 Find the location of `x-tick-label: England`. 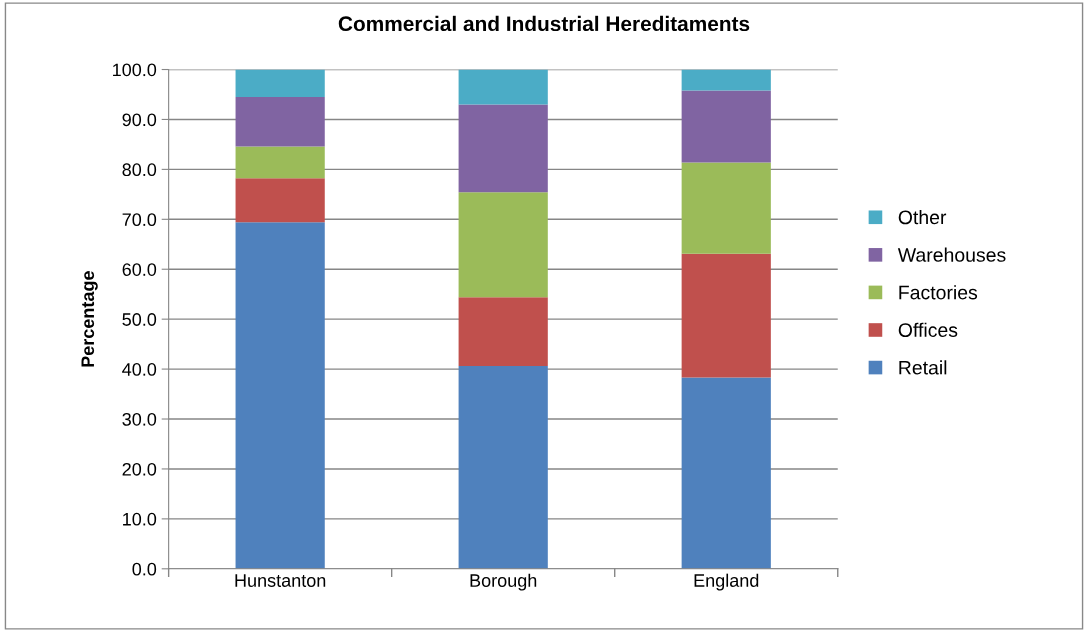

x-tick-label: England is located at coordinates (726, 582).